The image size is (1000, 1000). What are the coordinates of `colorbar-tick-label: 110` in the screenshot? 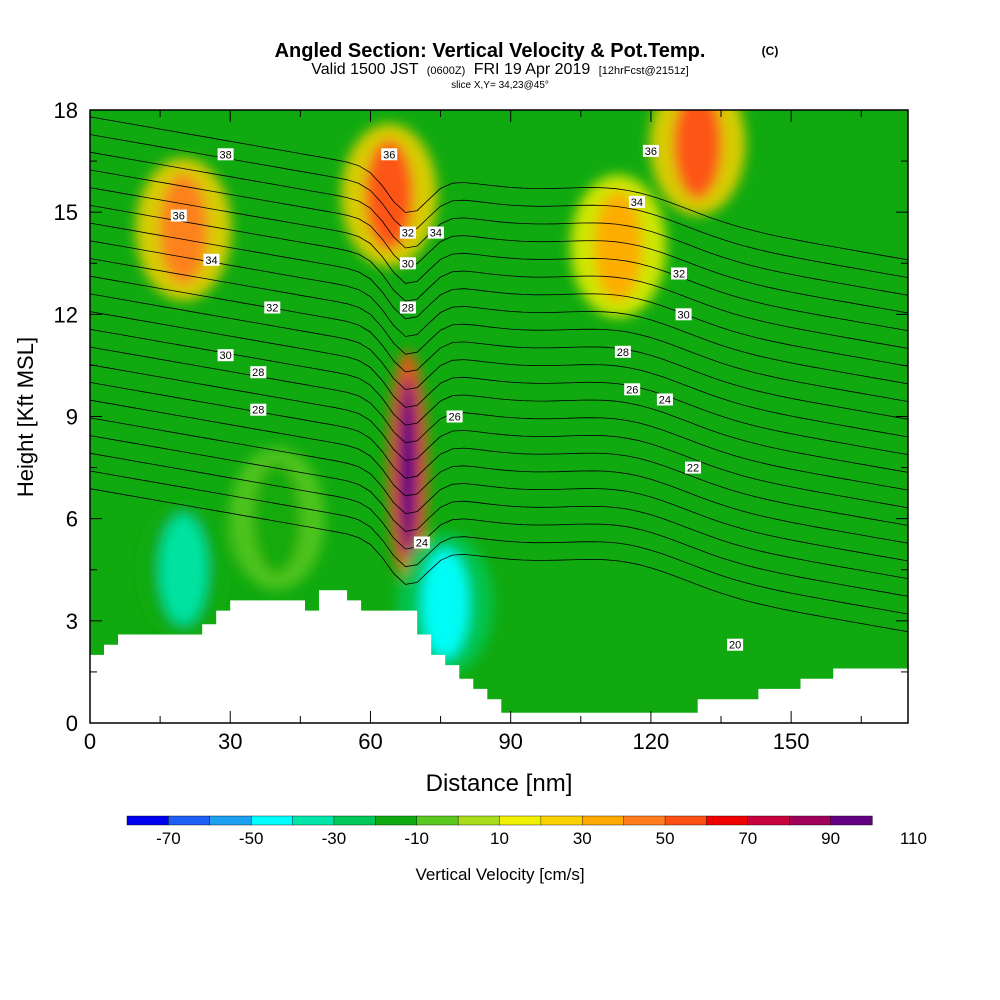 It's located at (913, 838).